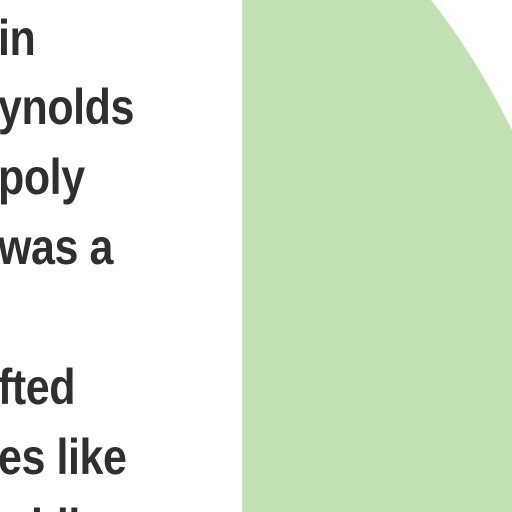 The height and width of the screenshot is (512, 512). What do you see at coordinates (52, 507) in the screenshot?
I see `text-line: while` at bounding box center [52, 507].